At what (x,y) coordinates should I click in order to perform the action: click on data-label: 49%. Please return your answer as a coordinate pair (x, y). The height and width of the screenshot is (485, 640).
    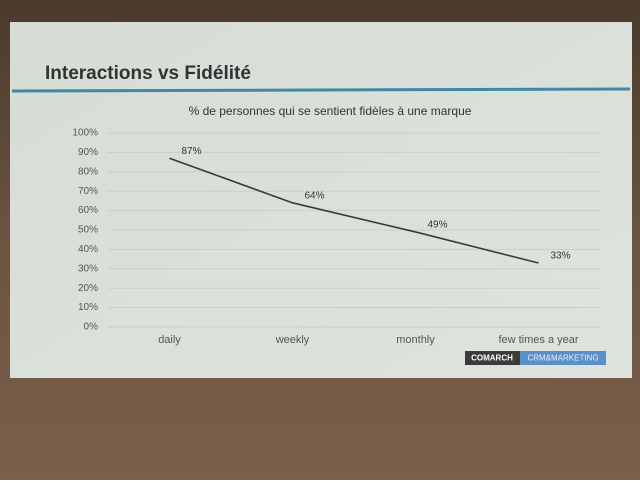
    Looking at the image, I should click on (438, 225).